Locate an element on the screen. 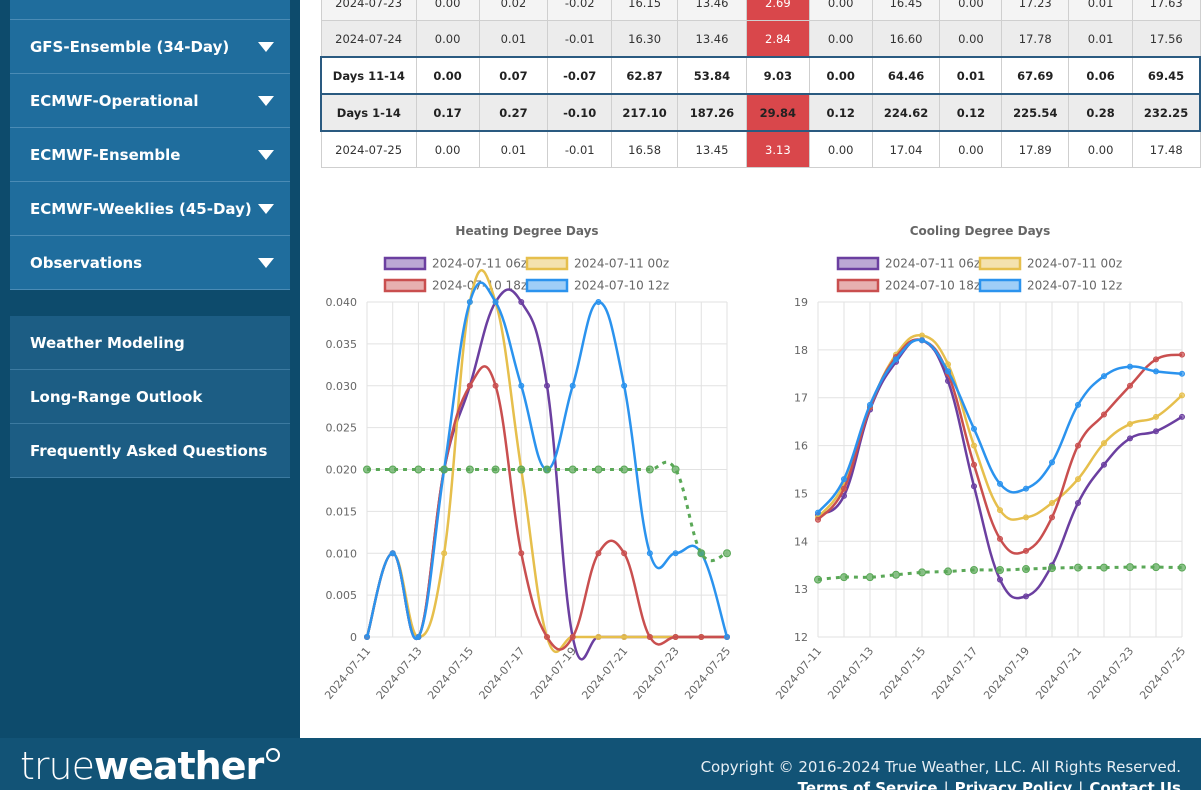 This screenshot has height=797, width=1201. table-cell: -0.07 is located at coordinates (580, 75).